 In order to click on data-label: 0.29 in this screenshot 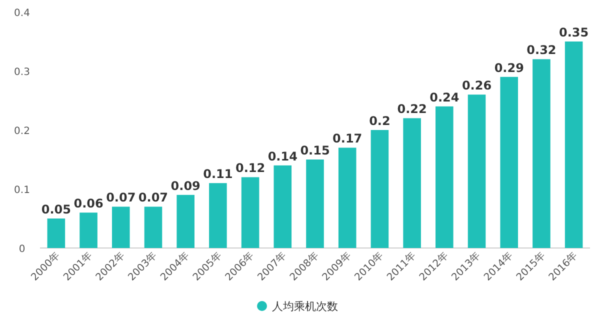, I will do `click(509, 67)`.